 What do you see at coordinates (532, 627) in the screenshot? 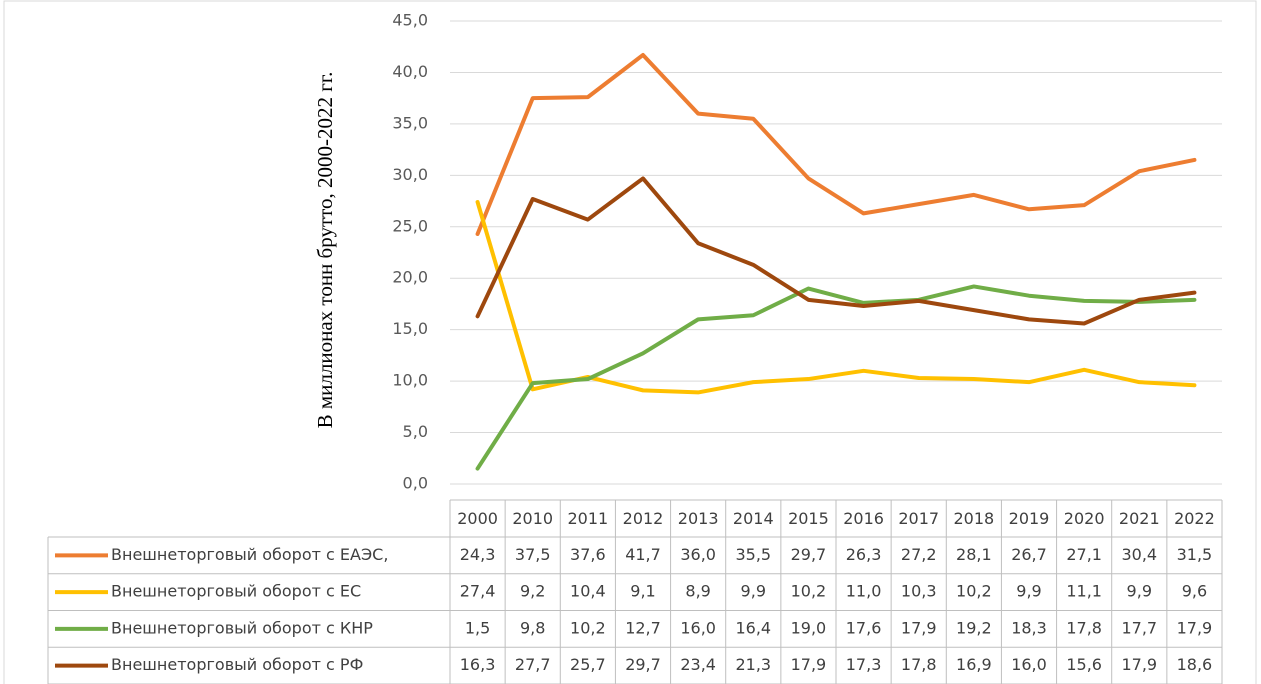
I see `data-table-value: 9,8` at bounding box center [532, 627].